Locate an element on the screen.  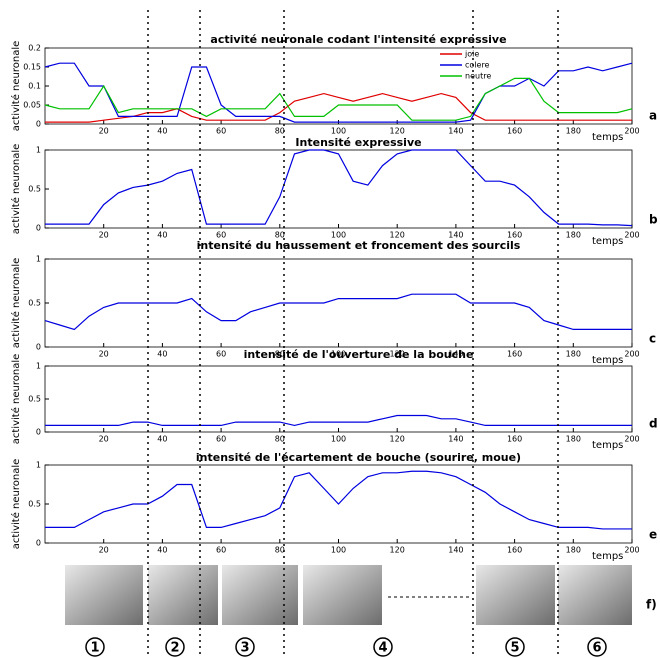
plot-frame is located at coordinates (338, 189).